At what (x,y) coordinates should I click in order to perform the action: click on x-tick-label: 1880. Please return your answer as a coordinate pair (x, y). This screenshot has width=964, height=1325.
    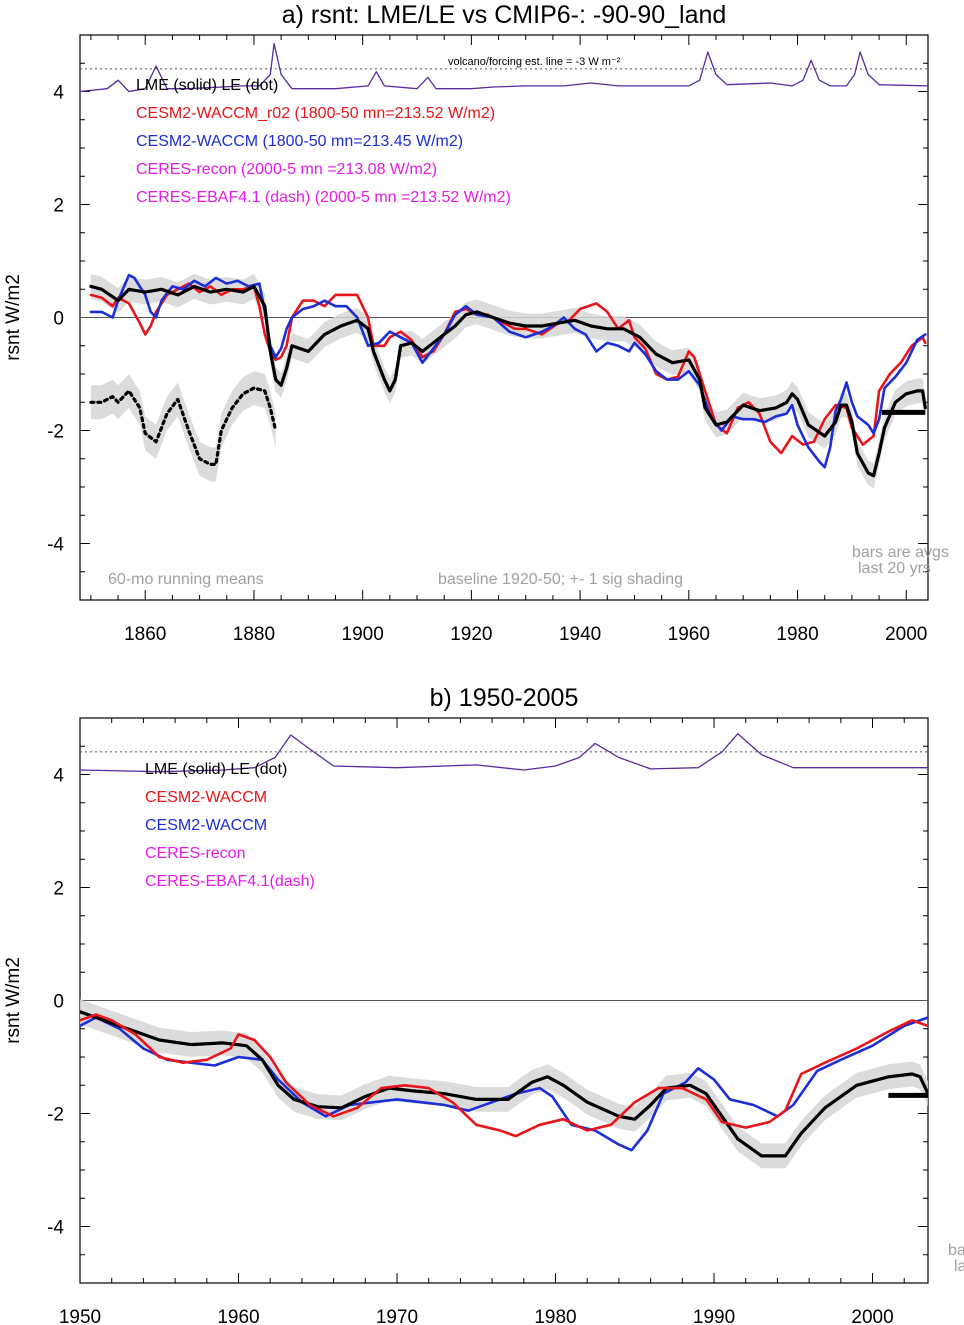
    Looking at the image, I should click on (254, 634).